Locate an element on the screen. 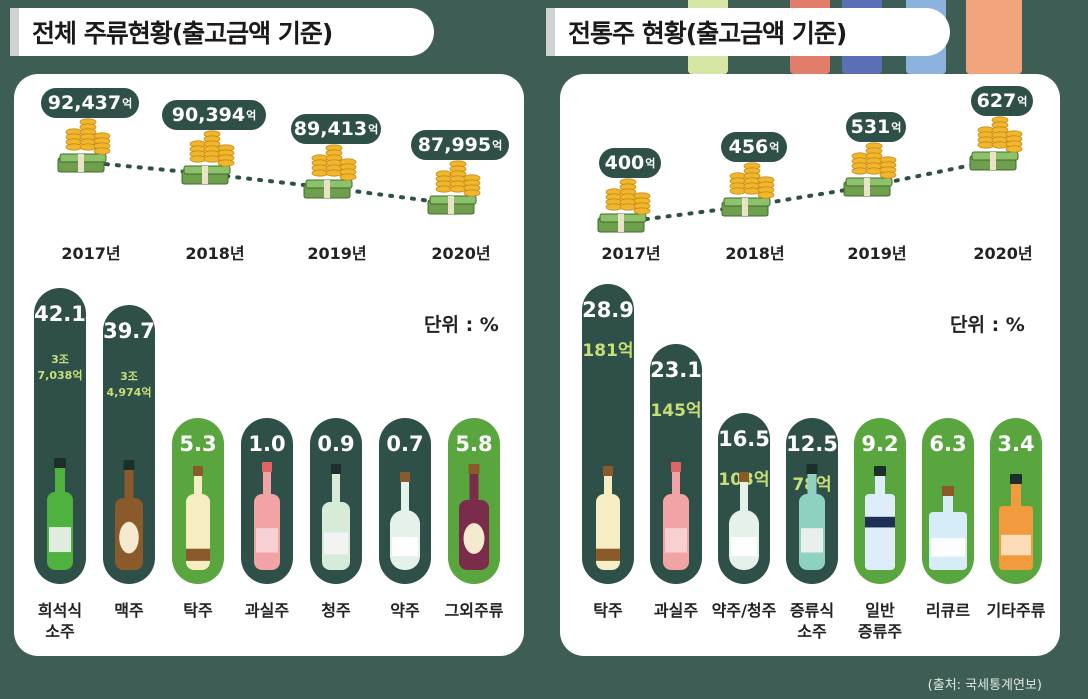  left-amount-pill: 92,437 억 is located at coordinates (90, 103).